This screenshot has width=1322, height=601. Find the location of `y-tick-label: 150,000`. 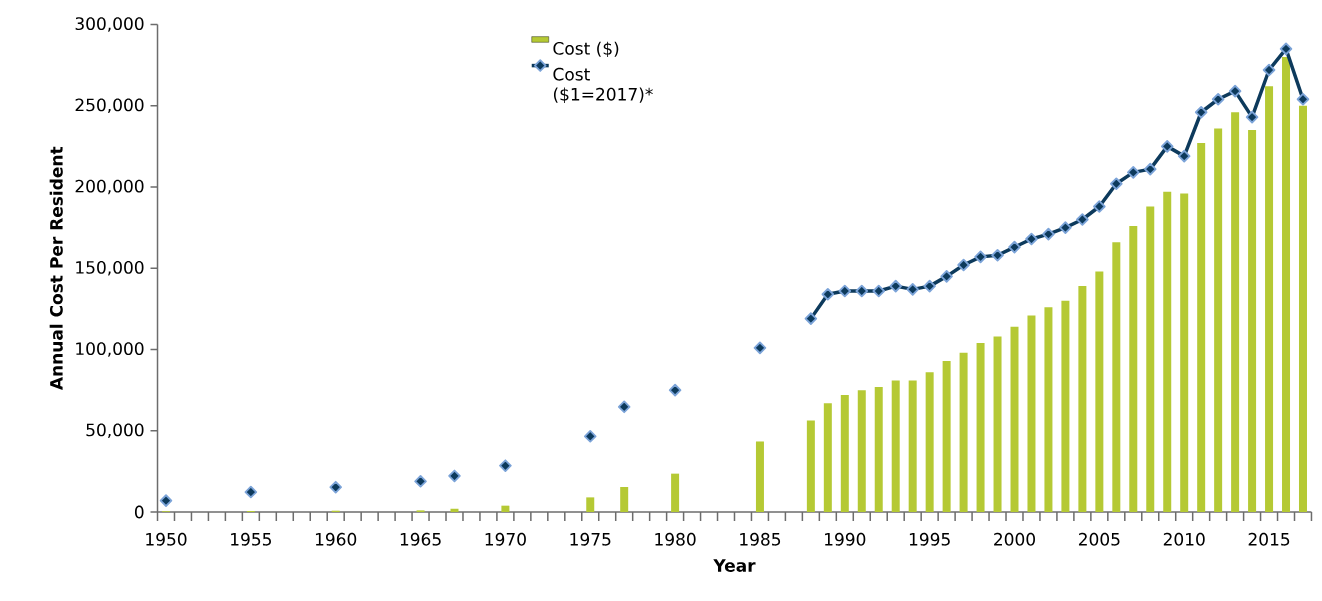

y-tick-label: 150,000 is located at coordinates (110, 268).